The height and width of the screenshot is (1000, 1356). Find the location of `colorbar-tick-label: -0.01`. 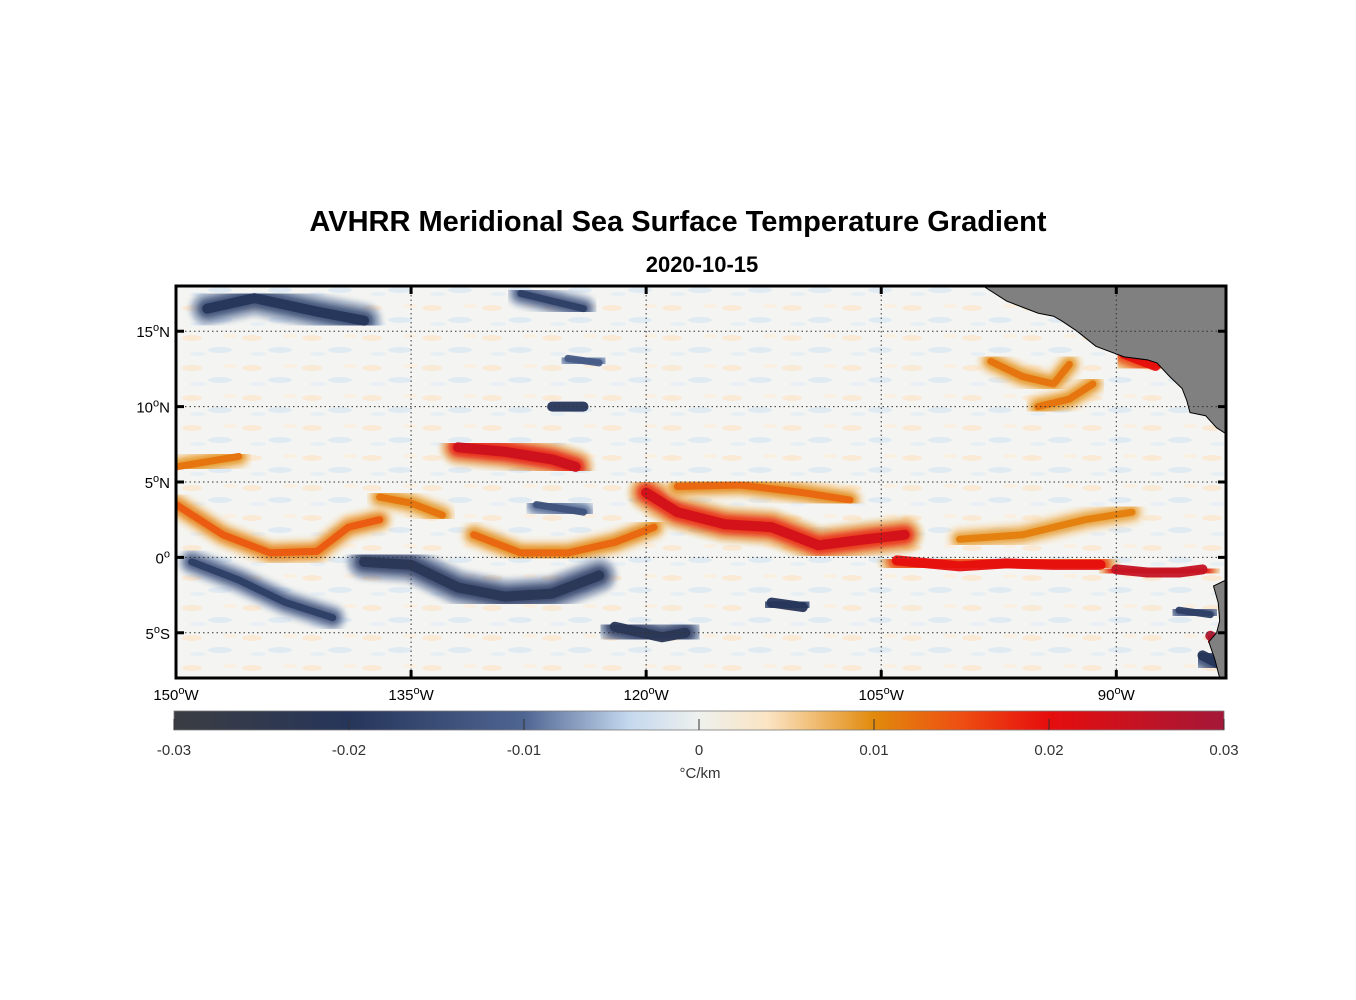

colorbar-tick-label: -0.01 is located at coordinates (524, 750).